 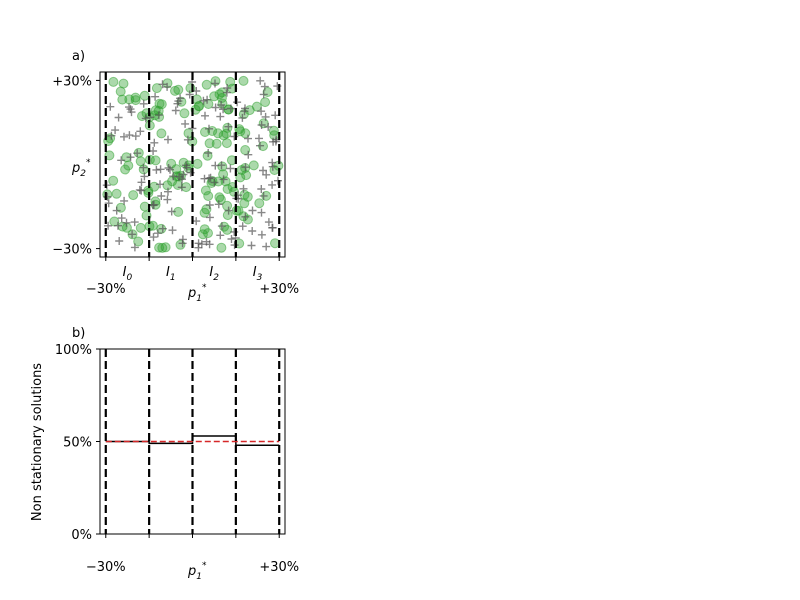 What do you see at coordinates (192, 441) in the screenshot?
I see `panel-b-interval-boundaries` at bounding box center [192, 441].